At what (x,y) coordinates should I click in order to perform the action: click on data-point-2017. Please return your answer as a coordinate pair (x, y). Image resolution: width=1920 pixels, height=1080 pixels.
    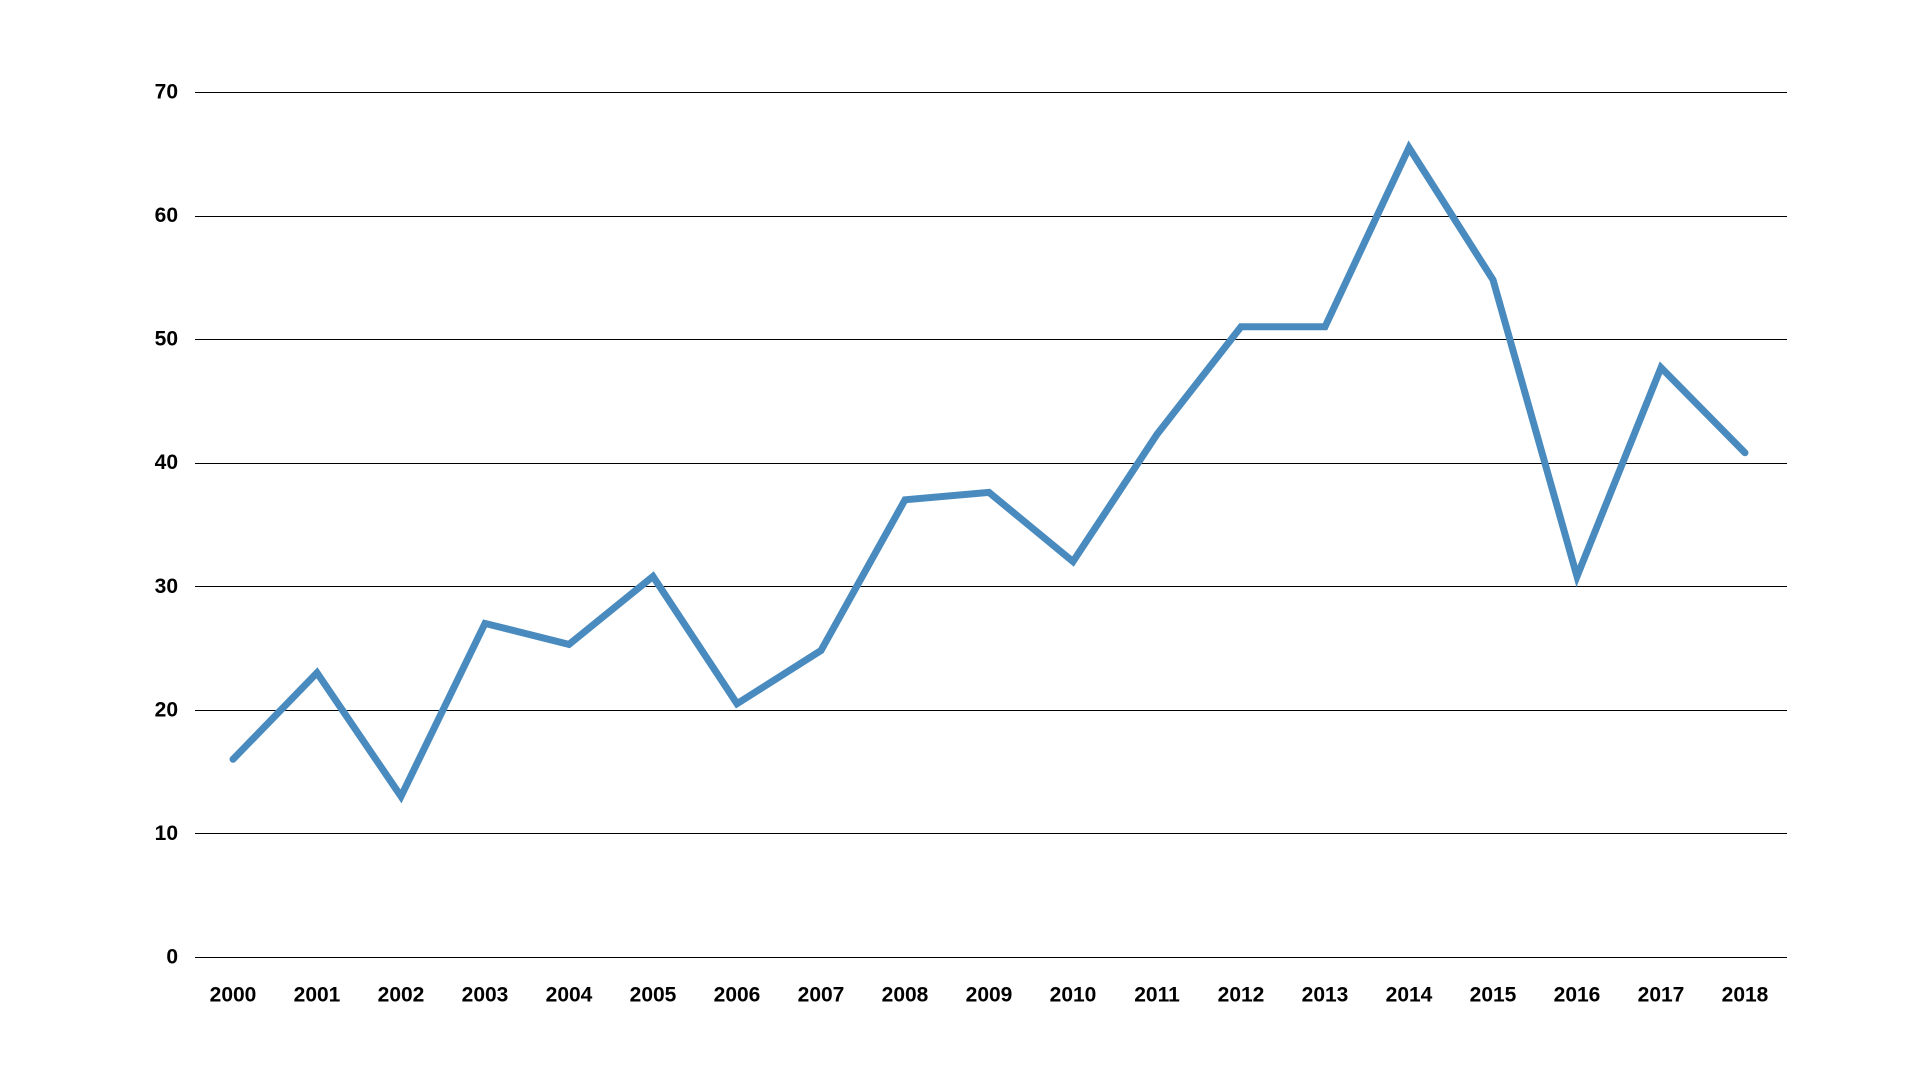
    Looking at the image, I should click on (1661, 367).